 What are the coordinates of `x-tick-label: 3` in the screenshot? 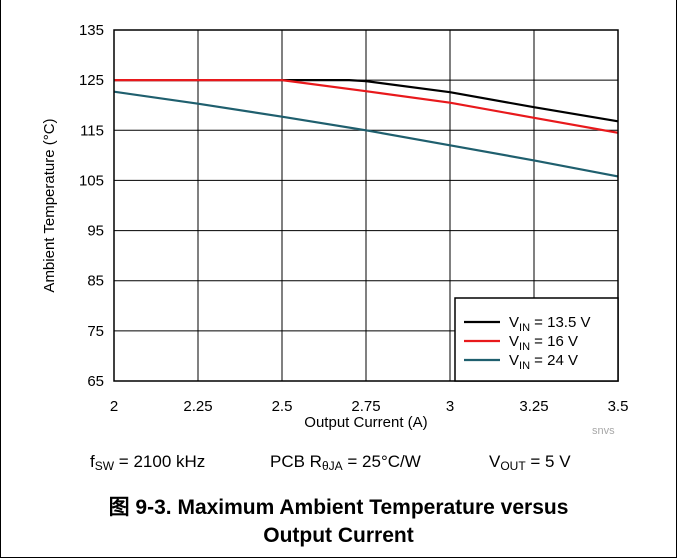 It's located at (450, 406).